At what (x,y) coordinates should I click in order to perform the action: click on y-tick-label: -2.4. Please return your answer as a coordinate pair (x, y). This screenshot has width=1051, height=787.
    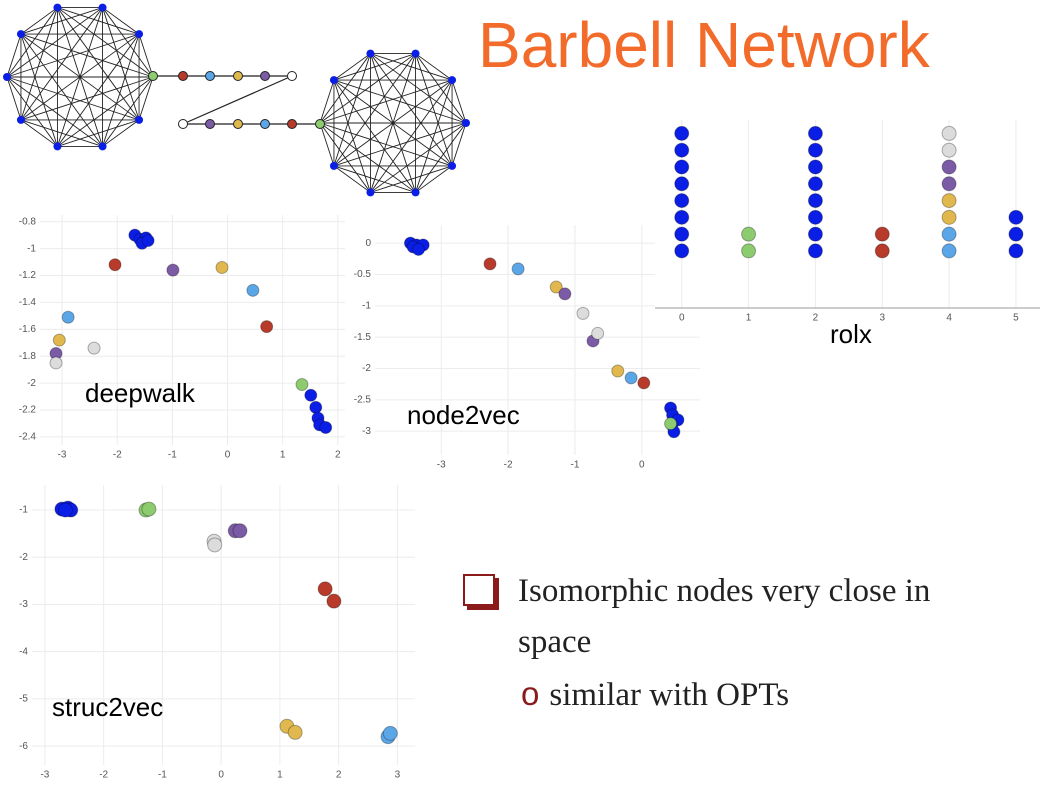
    Looking at the image, I should click on (28, 437).